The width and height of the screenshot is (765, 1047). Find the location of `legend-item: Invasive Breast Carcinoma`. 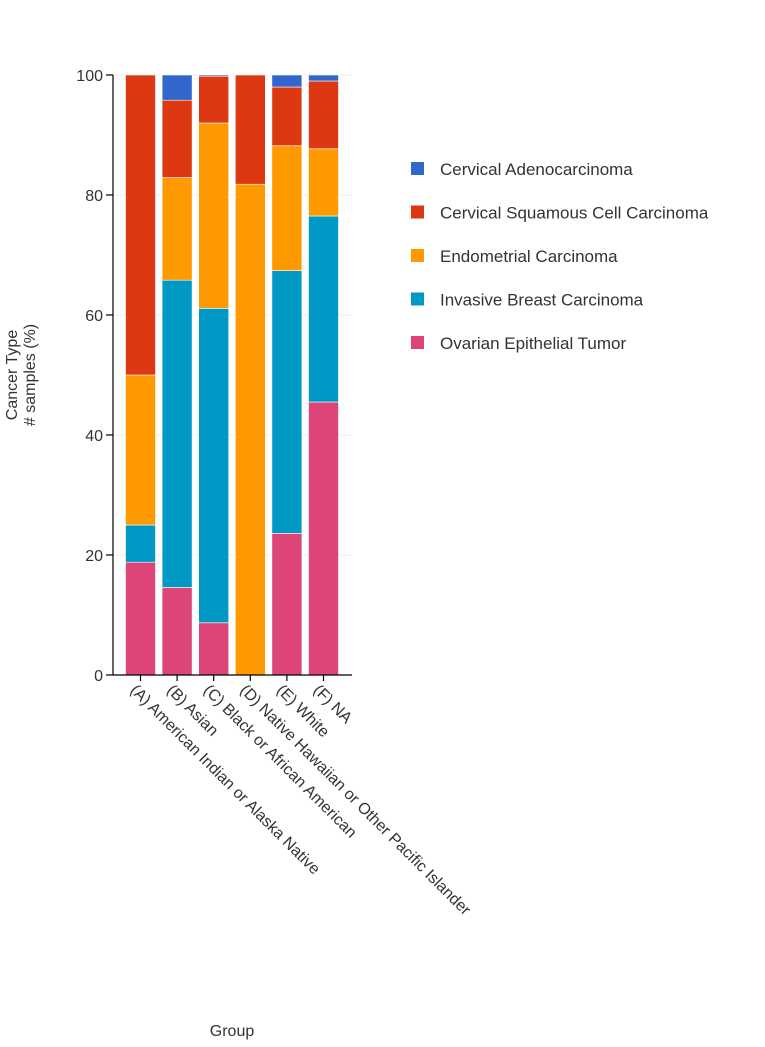

legend-item: Invasive Breast Carcinoma is located at coordinates (527, 300).